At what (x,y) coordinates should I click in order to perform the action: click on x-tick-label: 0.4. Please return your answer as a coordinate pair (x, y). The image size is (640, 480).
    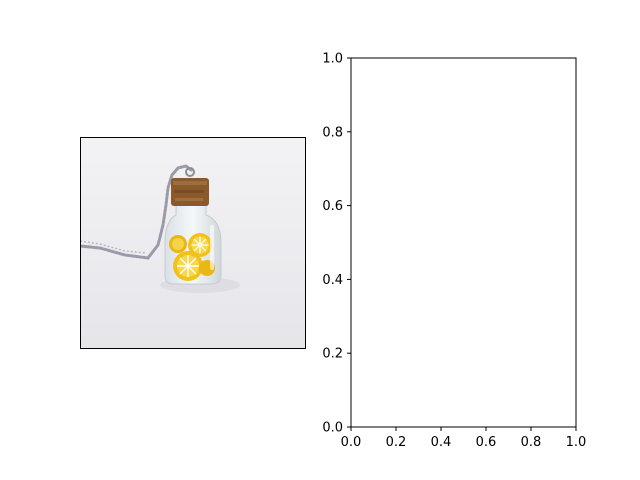
    Looking at the image, I should click on (441, 442).